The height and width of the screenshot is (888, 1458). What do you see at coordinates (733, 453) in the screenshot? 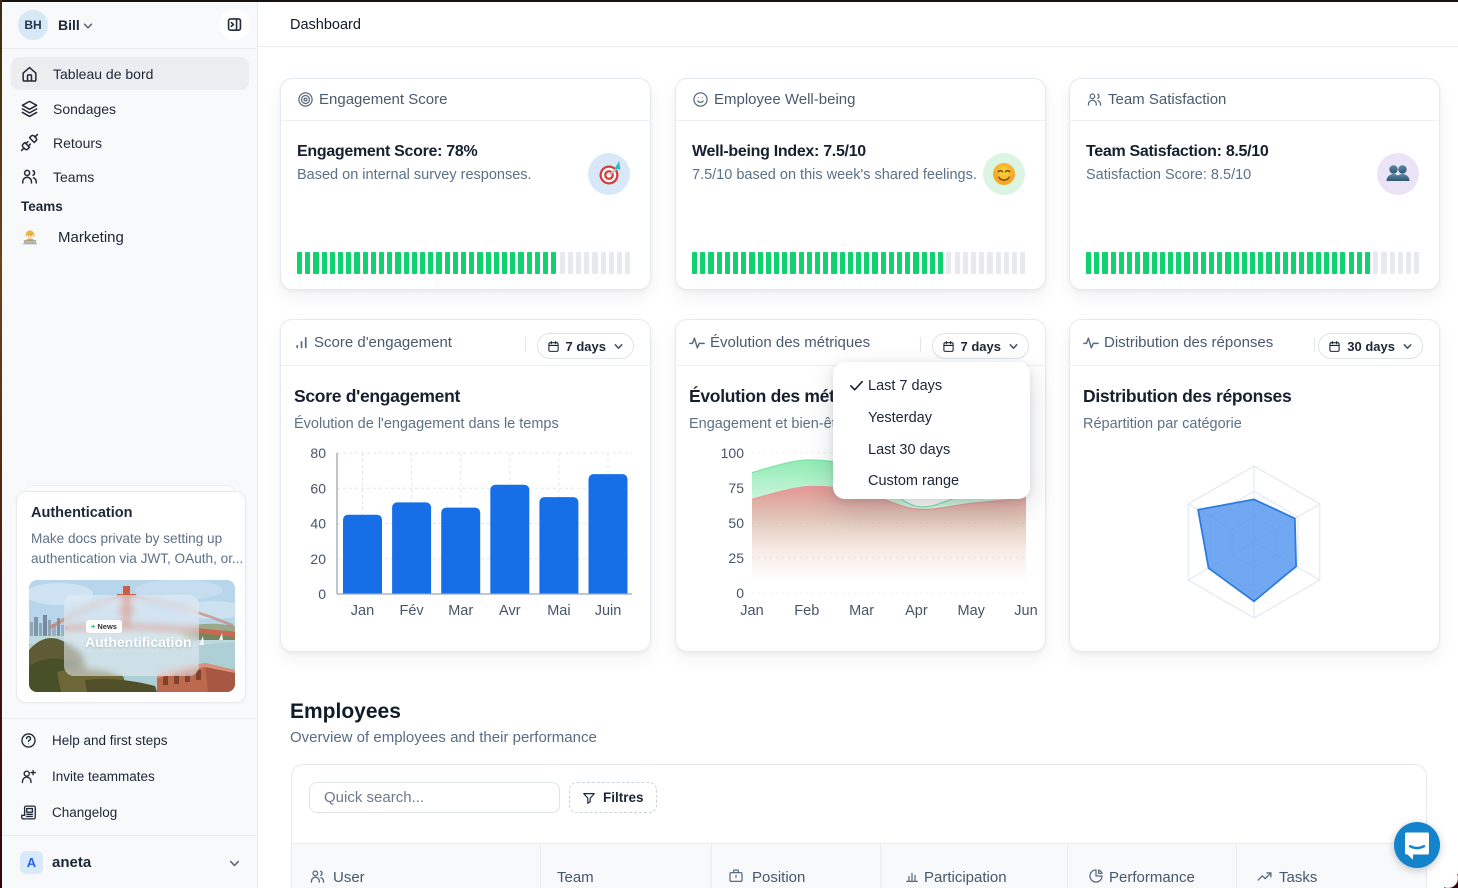
I see `svg-text: 100` at bounding box center [733, 453].